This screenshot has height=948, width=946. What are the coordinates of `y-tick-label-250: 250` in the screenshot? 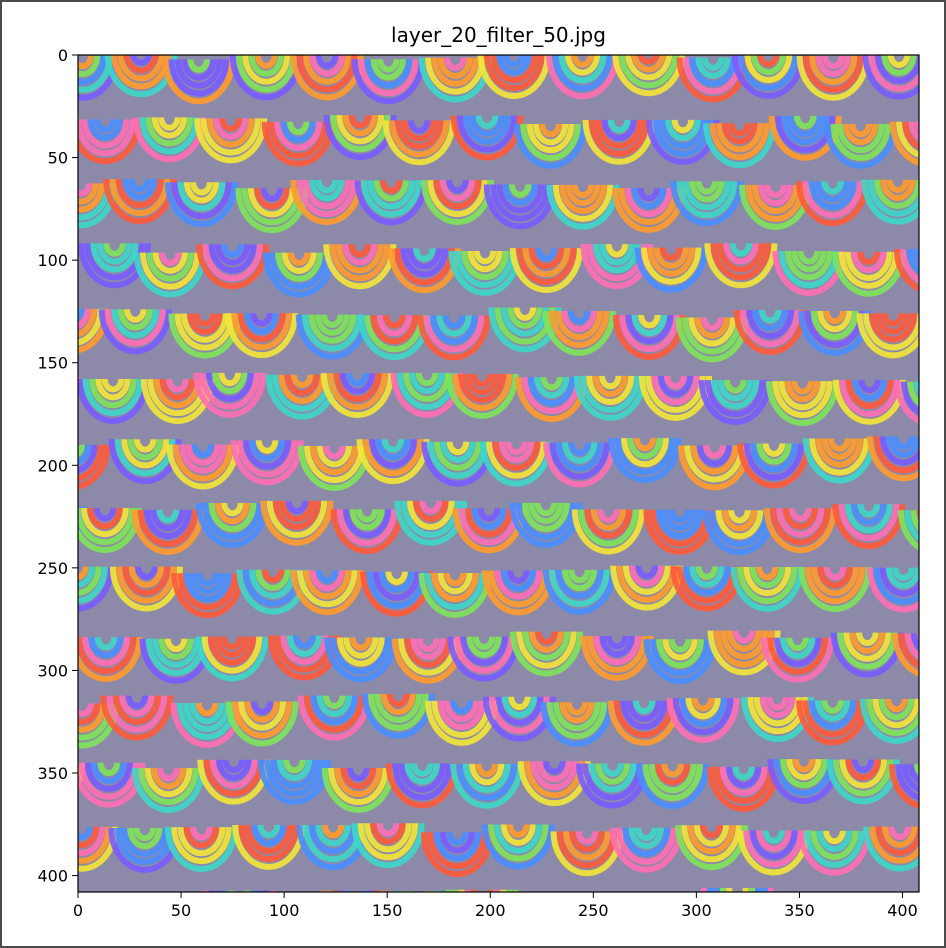 It's located at (52, 568).